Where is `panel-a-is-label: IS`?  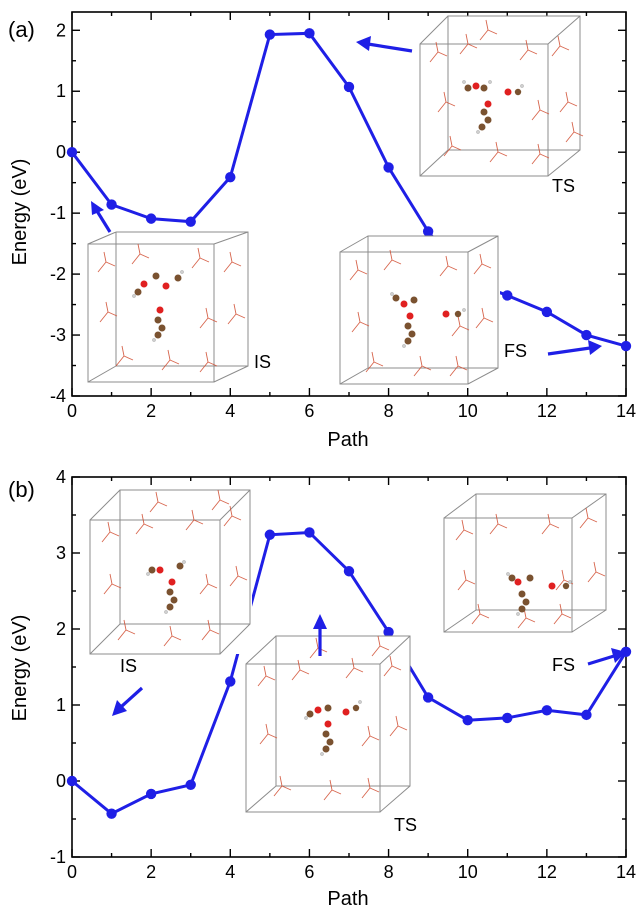 panel-a-is-label: IS is located at coordinates (262, 362).